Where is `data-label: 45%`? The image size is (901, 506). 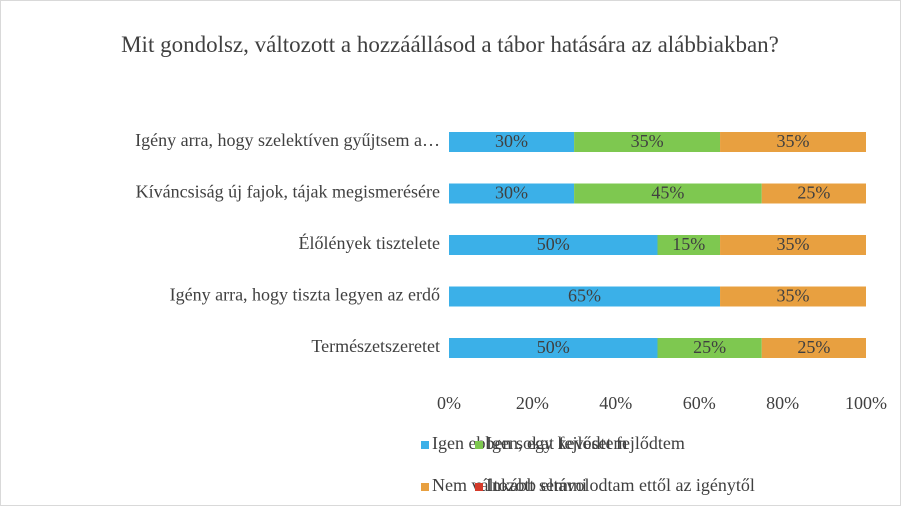 data-label: 45% is located at coordinates (667, 193).